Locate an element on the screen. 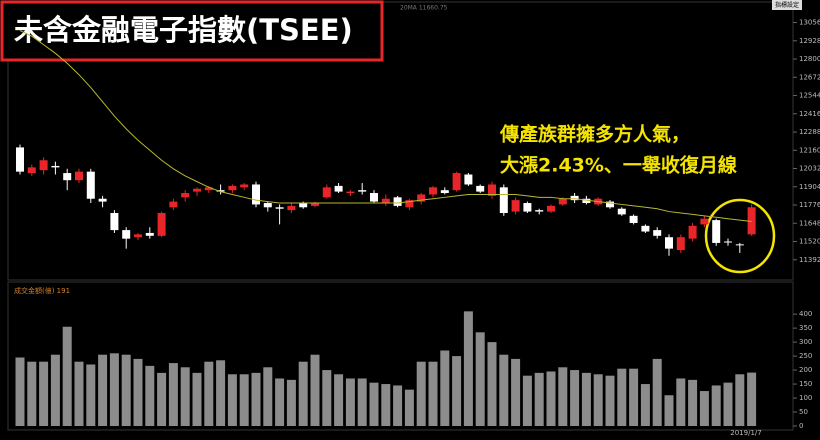 The width and height of the screenshot is (820, 440). volume-label: 成交金額(億) 191 is located at coordinates (42, 290).